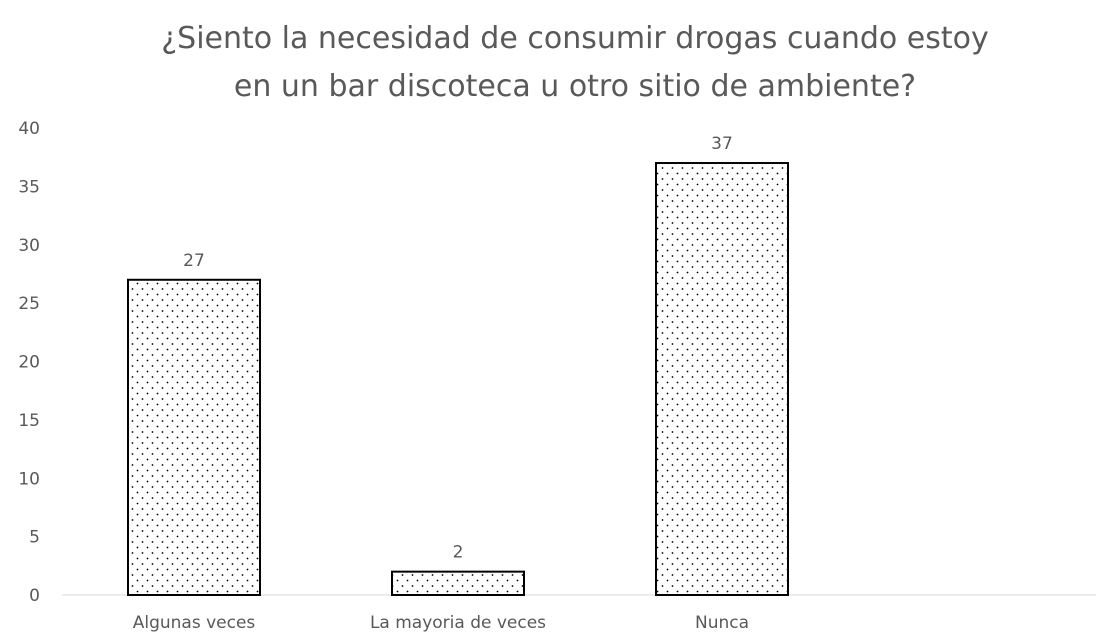  I want to click on y-tick-label: 30, so click(29, 246).